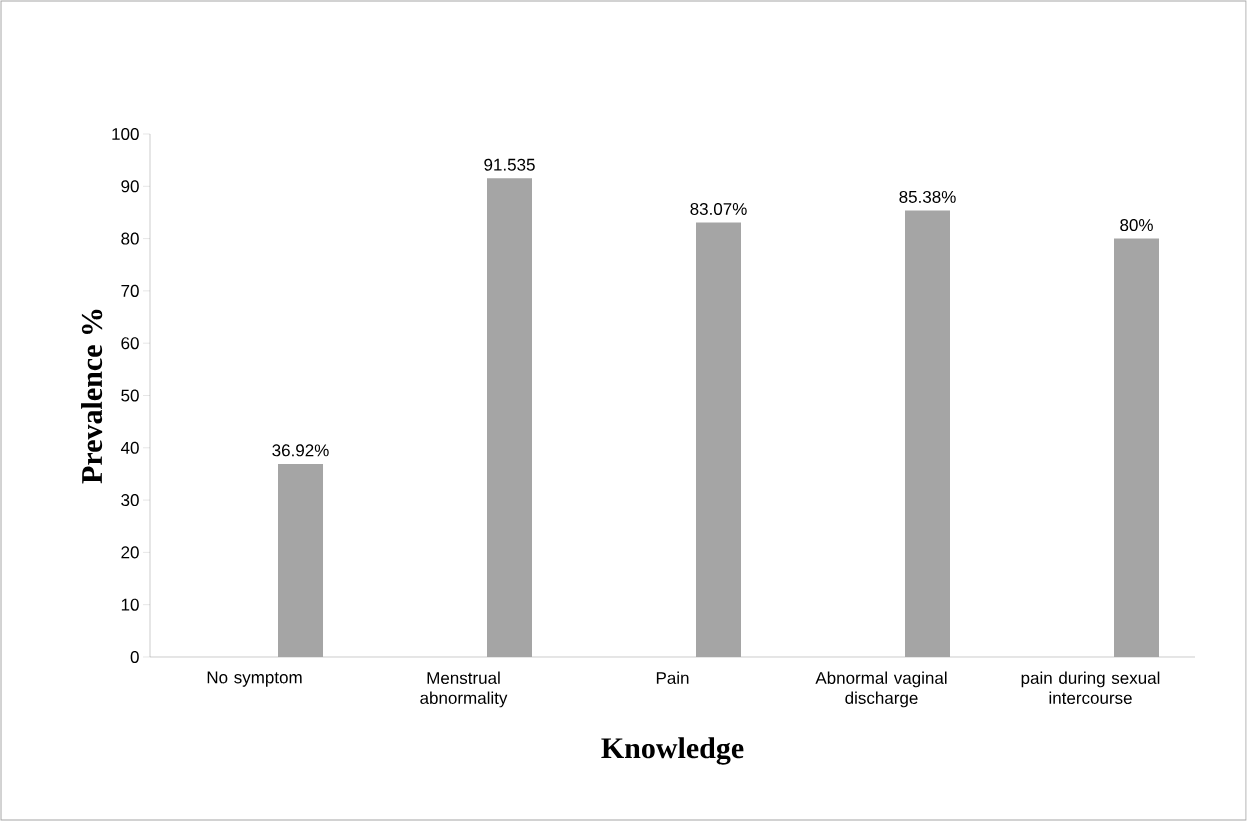 The width and height of the screenshot is (1247, 821). Describe the element at coordinates (672, 678) in the screenshot. I see `x-tick-label: Pain` at that location.